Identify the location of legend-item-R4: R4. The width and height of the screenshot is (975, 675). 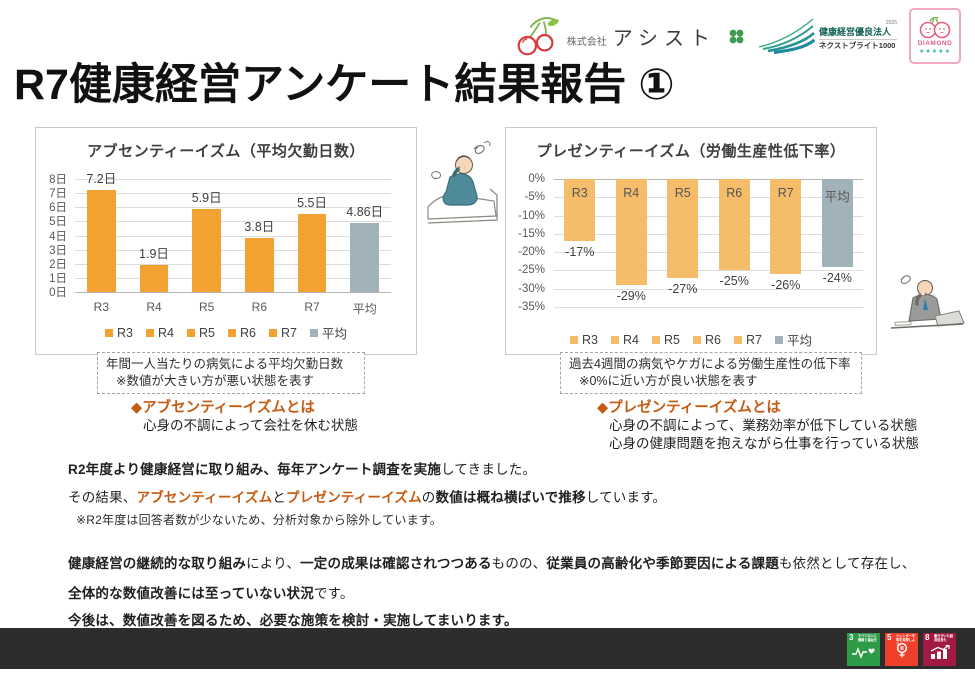
(160, 333).